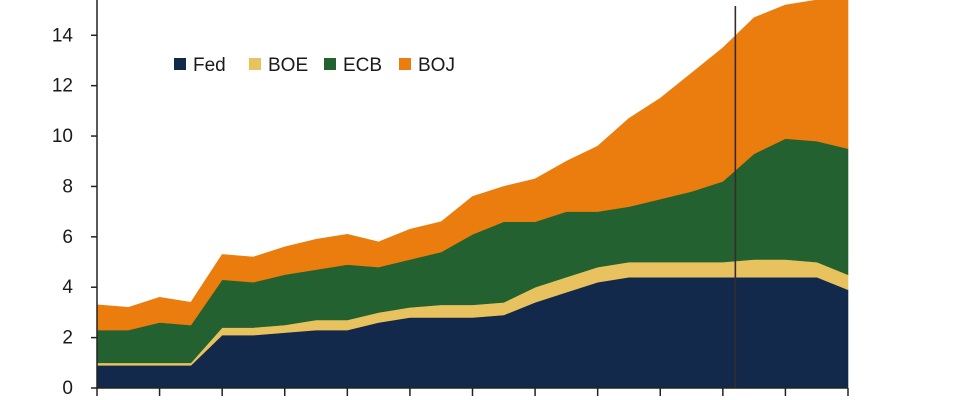 This screenshot has height=400, width=960. What do you see at coordinates (67, 338) in the screenshot?
I see `y-tick-label: 2` at bounding box center [67, 338].